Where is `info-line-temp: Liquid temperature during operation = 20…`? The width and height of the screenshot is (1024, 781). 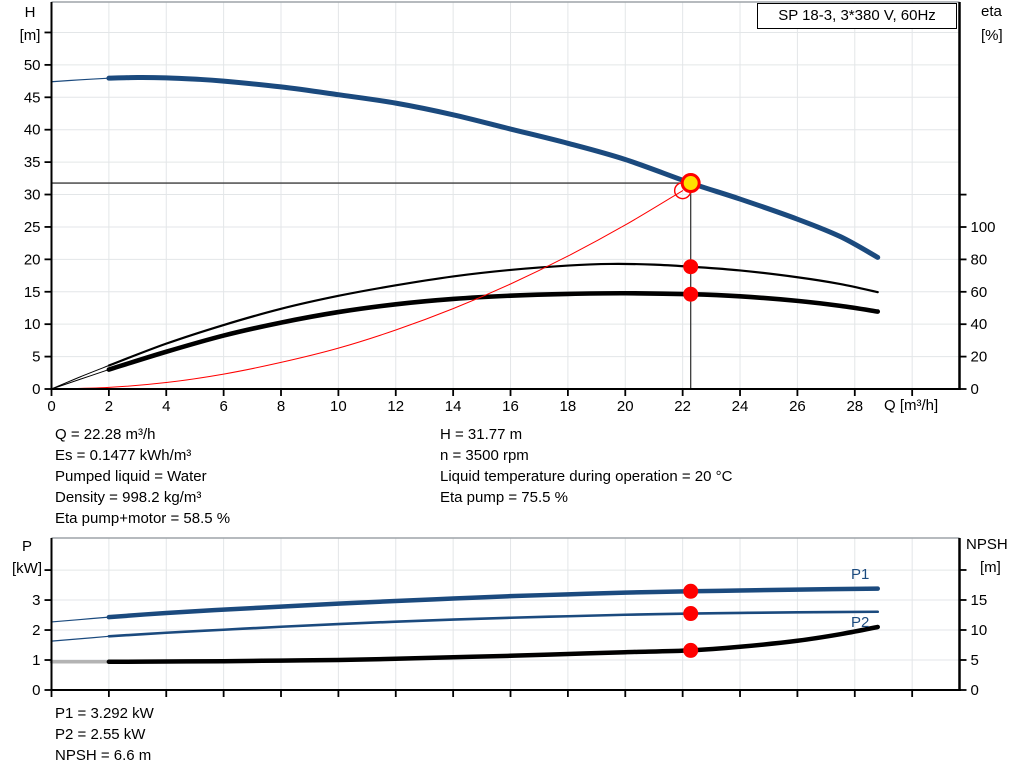 info-line-temp: Liquid temperature during operation = 20… is located at coordinates (586, 476).